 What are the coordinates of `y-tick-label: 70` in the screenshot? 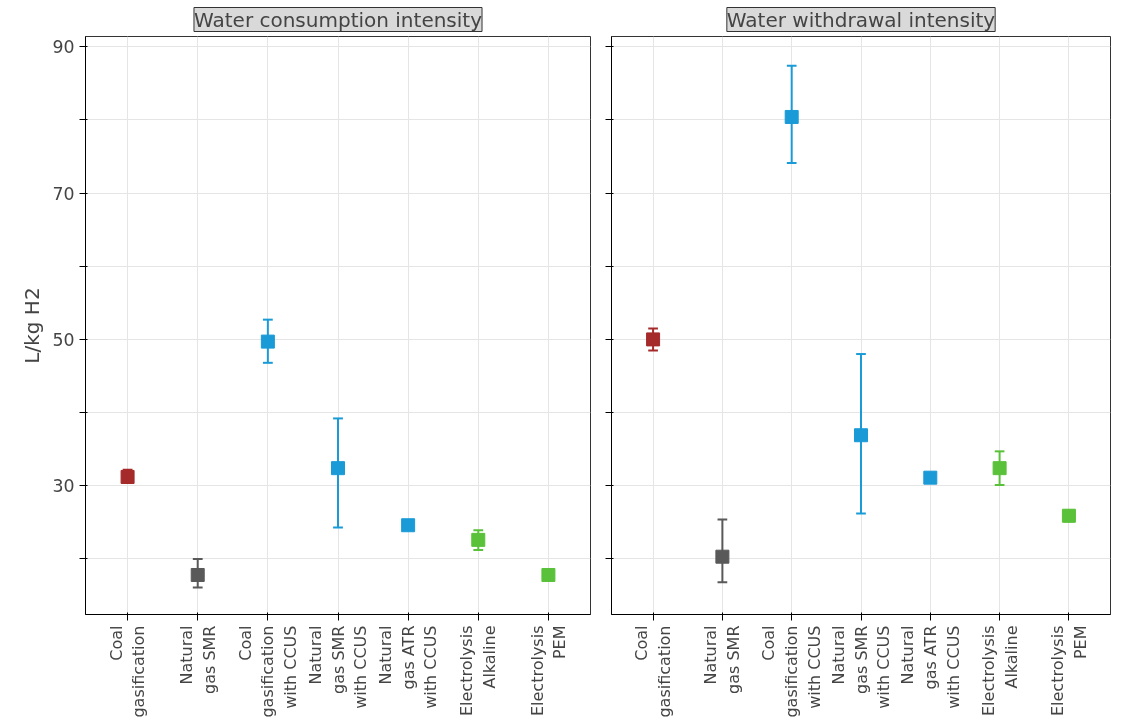 It's located at (63, 193).